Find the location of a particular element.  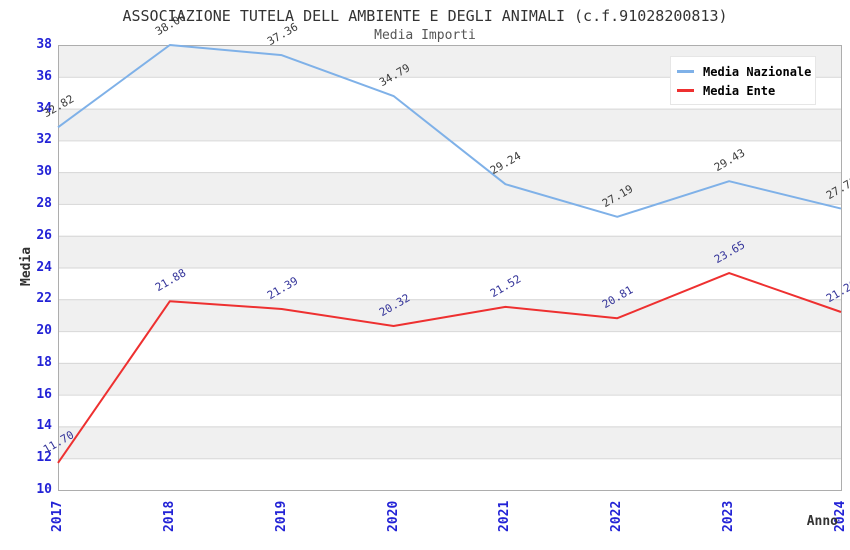

x-tick-label: 2021 is located at coordinates (505, 516).